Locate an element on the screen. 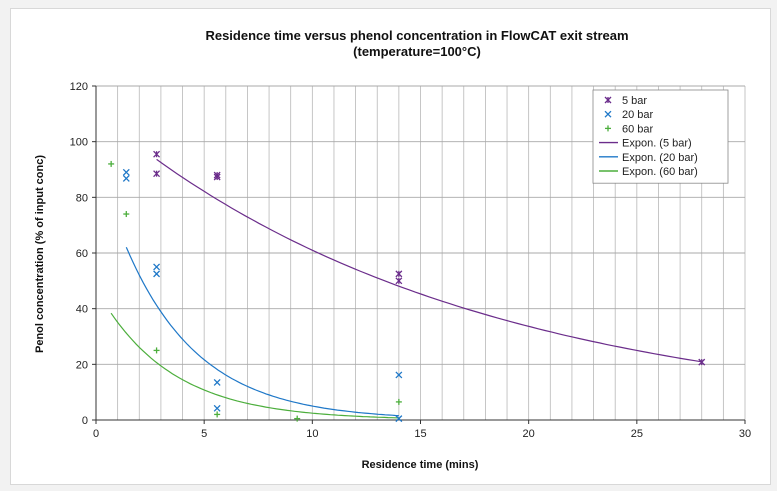 This screenshot has height=491, width=777. y-tick-label: 80 is located at coordinates (82, 198).